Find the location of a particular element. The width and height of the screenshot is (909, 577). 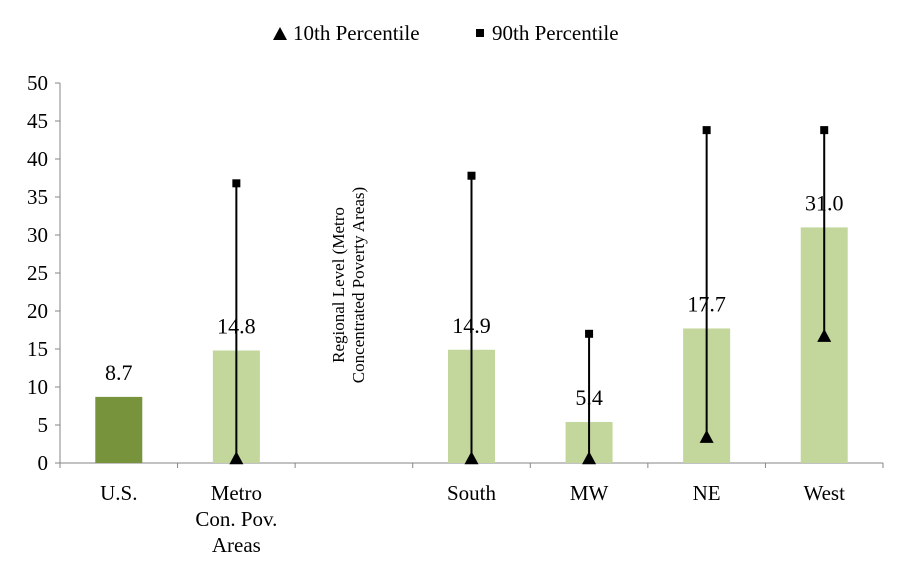

legend-square-icon is located at coordinates (480, 33).